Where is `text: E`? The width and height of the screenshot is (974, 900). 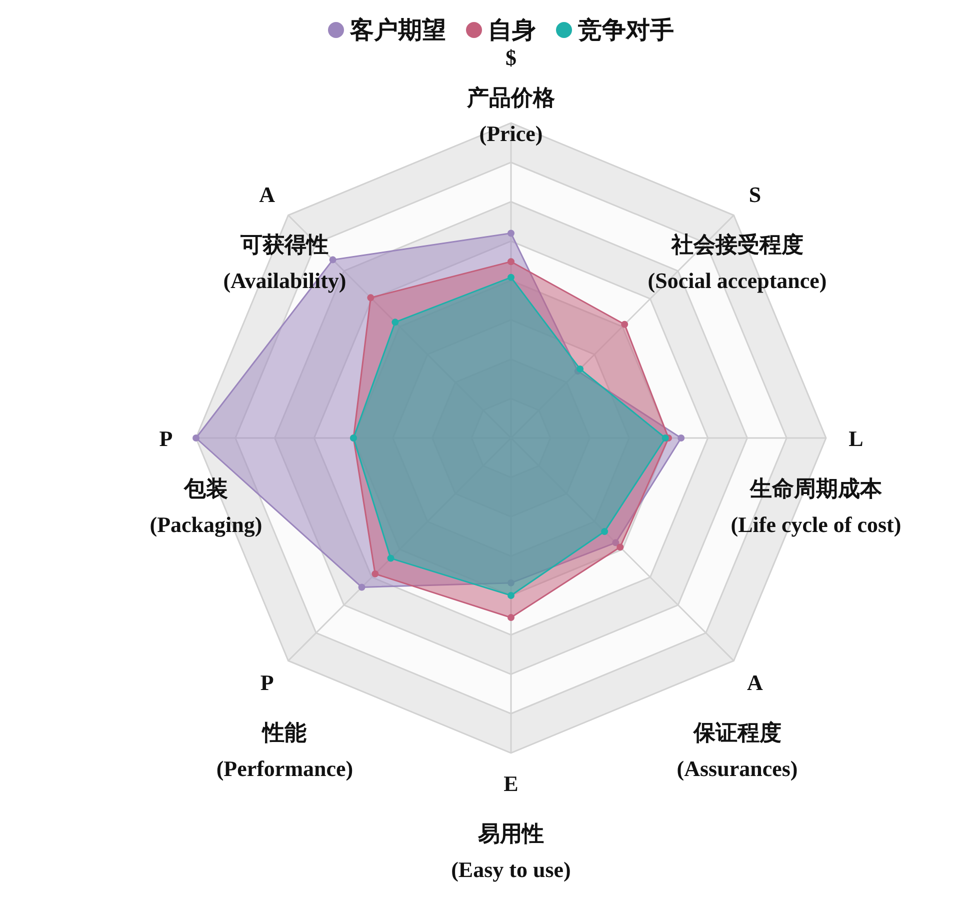
text: E is located at coordinates (511, 783).